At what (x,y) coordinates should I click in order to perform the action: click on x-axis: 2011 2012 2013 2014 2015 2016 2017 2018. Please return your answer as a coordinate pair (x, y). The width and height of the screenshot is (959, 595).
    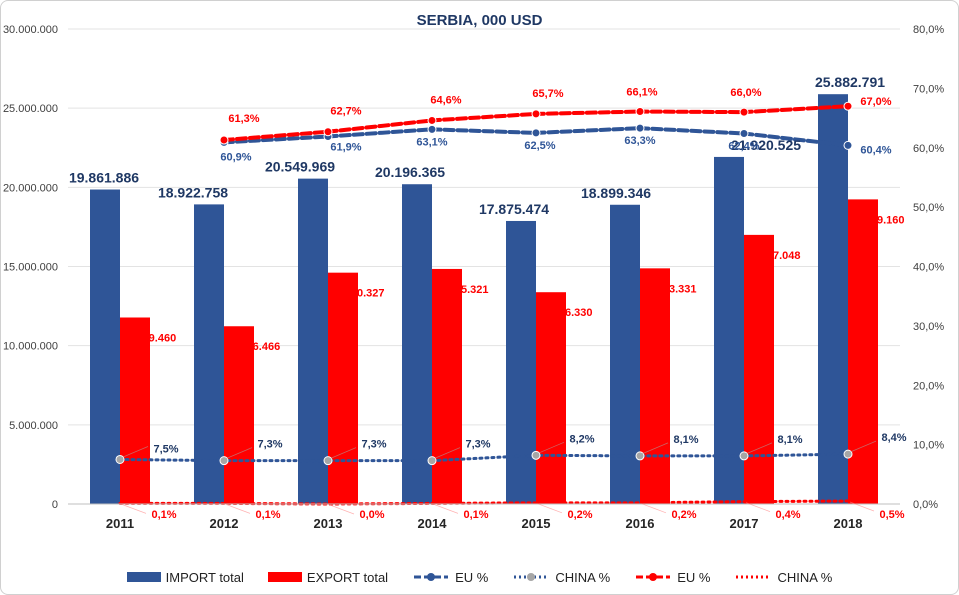
    Looking at the image, I should click on (484, 517).